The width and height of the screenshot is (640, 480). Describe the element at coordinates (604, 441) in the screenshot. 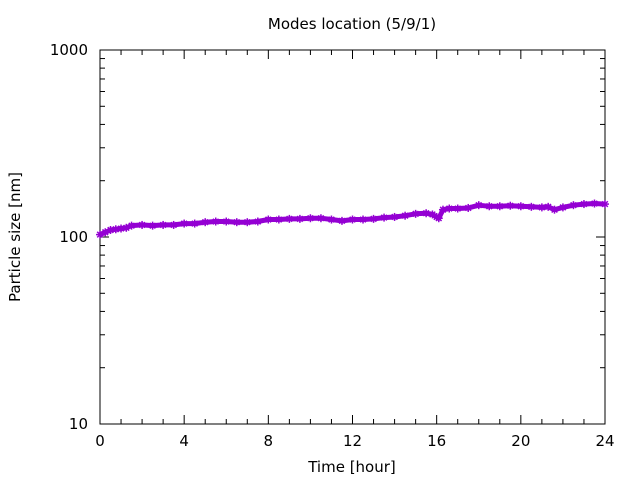

I see `x-tick-label: 24` at that location.